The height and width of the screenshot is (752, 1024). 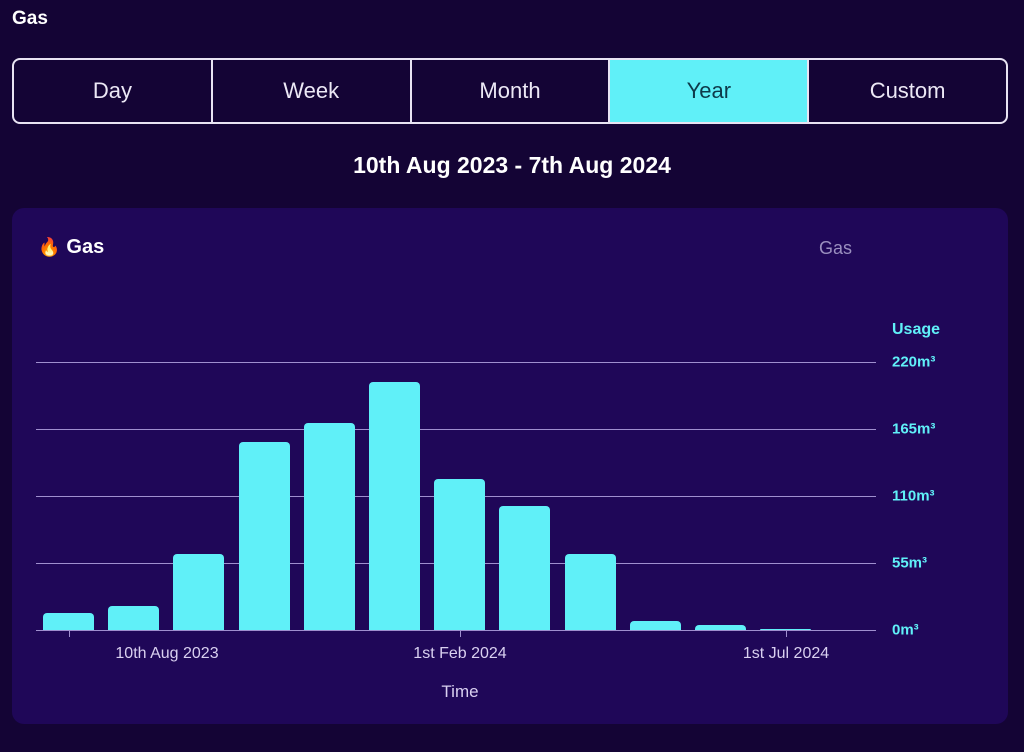 What do you see at coordinates (590, 592) in the screenshot?
I see `bar-apr-2024` at bounding box center [590, 592].